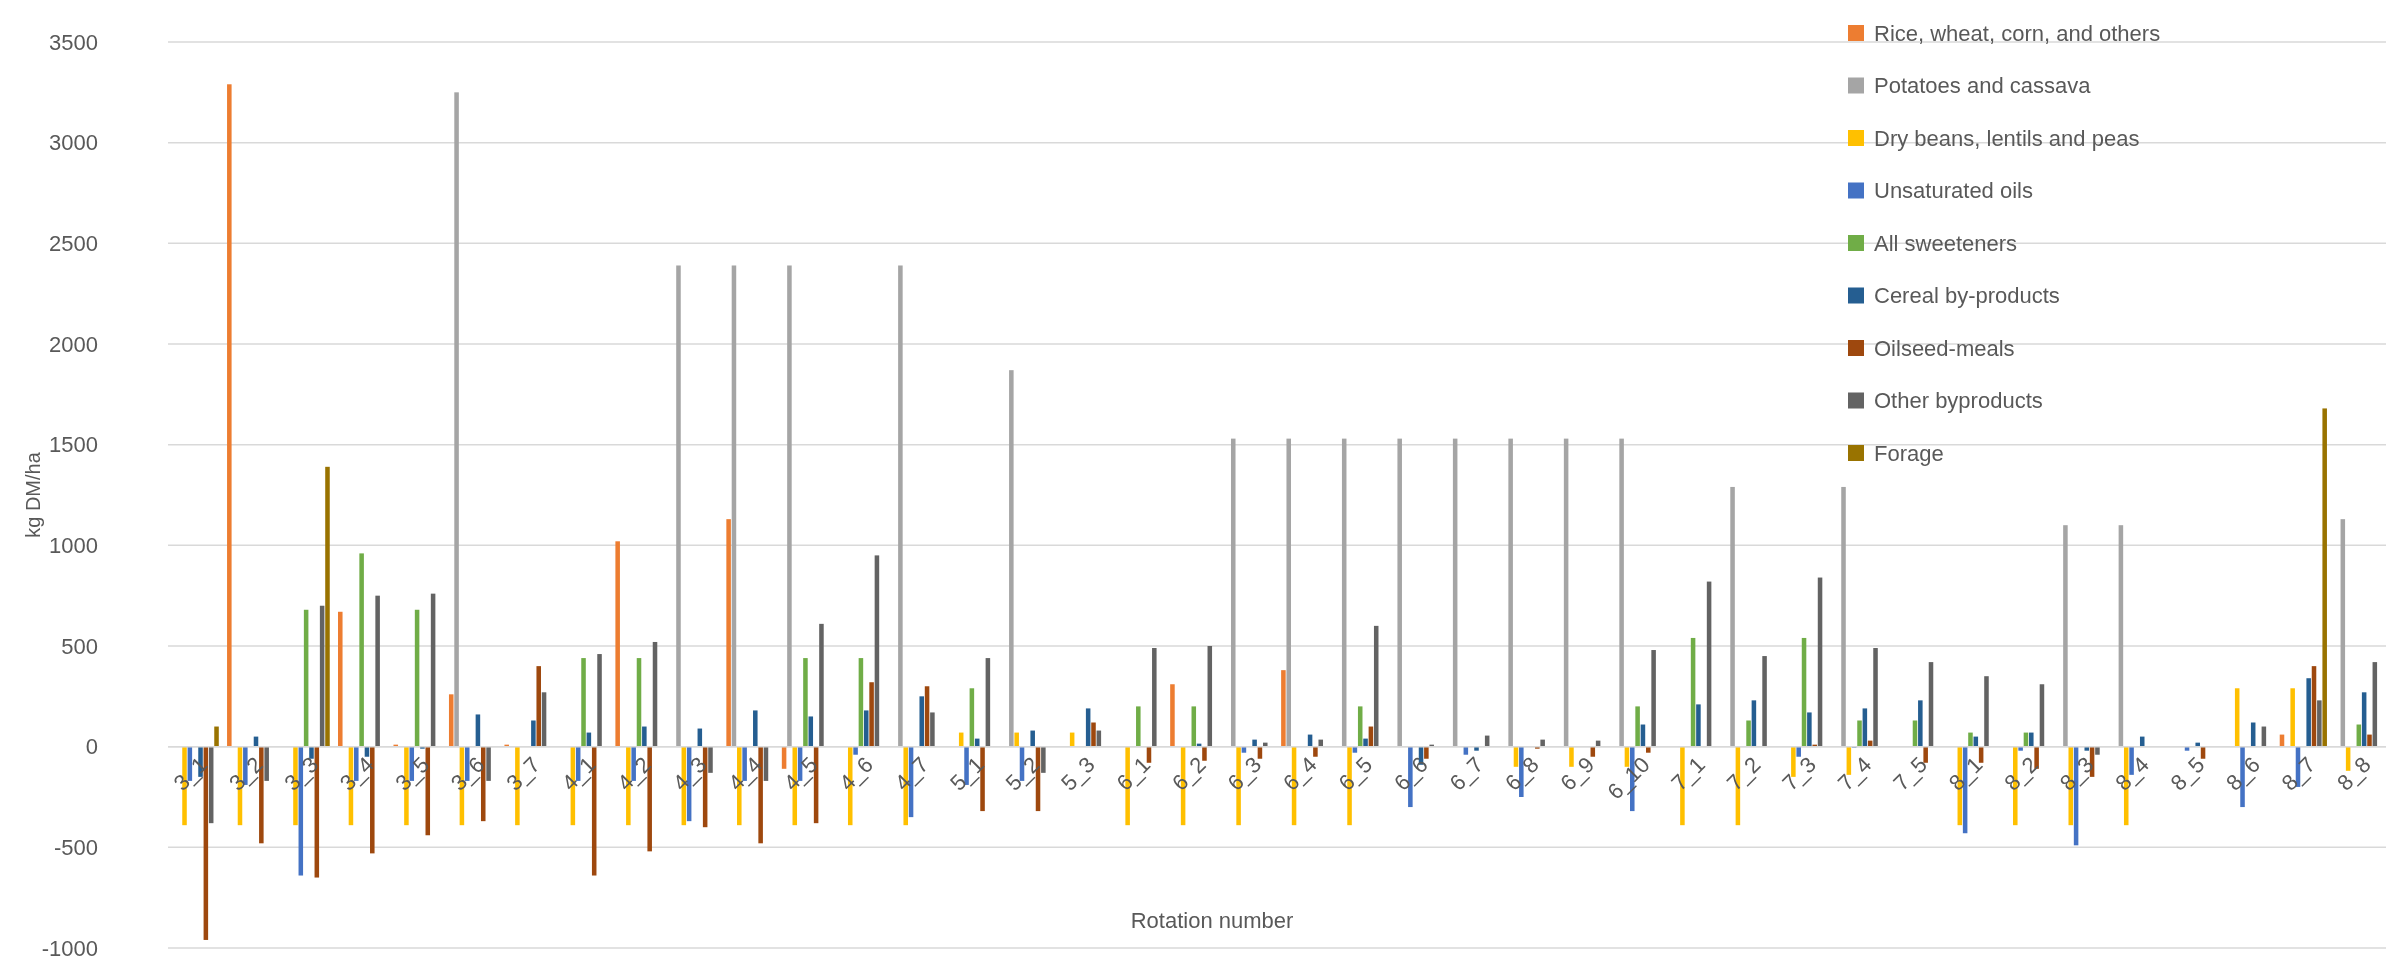 This screenshot has width=2404, height=972. What do you see at coordinates (1133, 773) in the screenshot?
I see `x-tick-label: 6_1` at bounding box center [1133, 773].